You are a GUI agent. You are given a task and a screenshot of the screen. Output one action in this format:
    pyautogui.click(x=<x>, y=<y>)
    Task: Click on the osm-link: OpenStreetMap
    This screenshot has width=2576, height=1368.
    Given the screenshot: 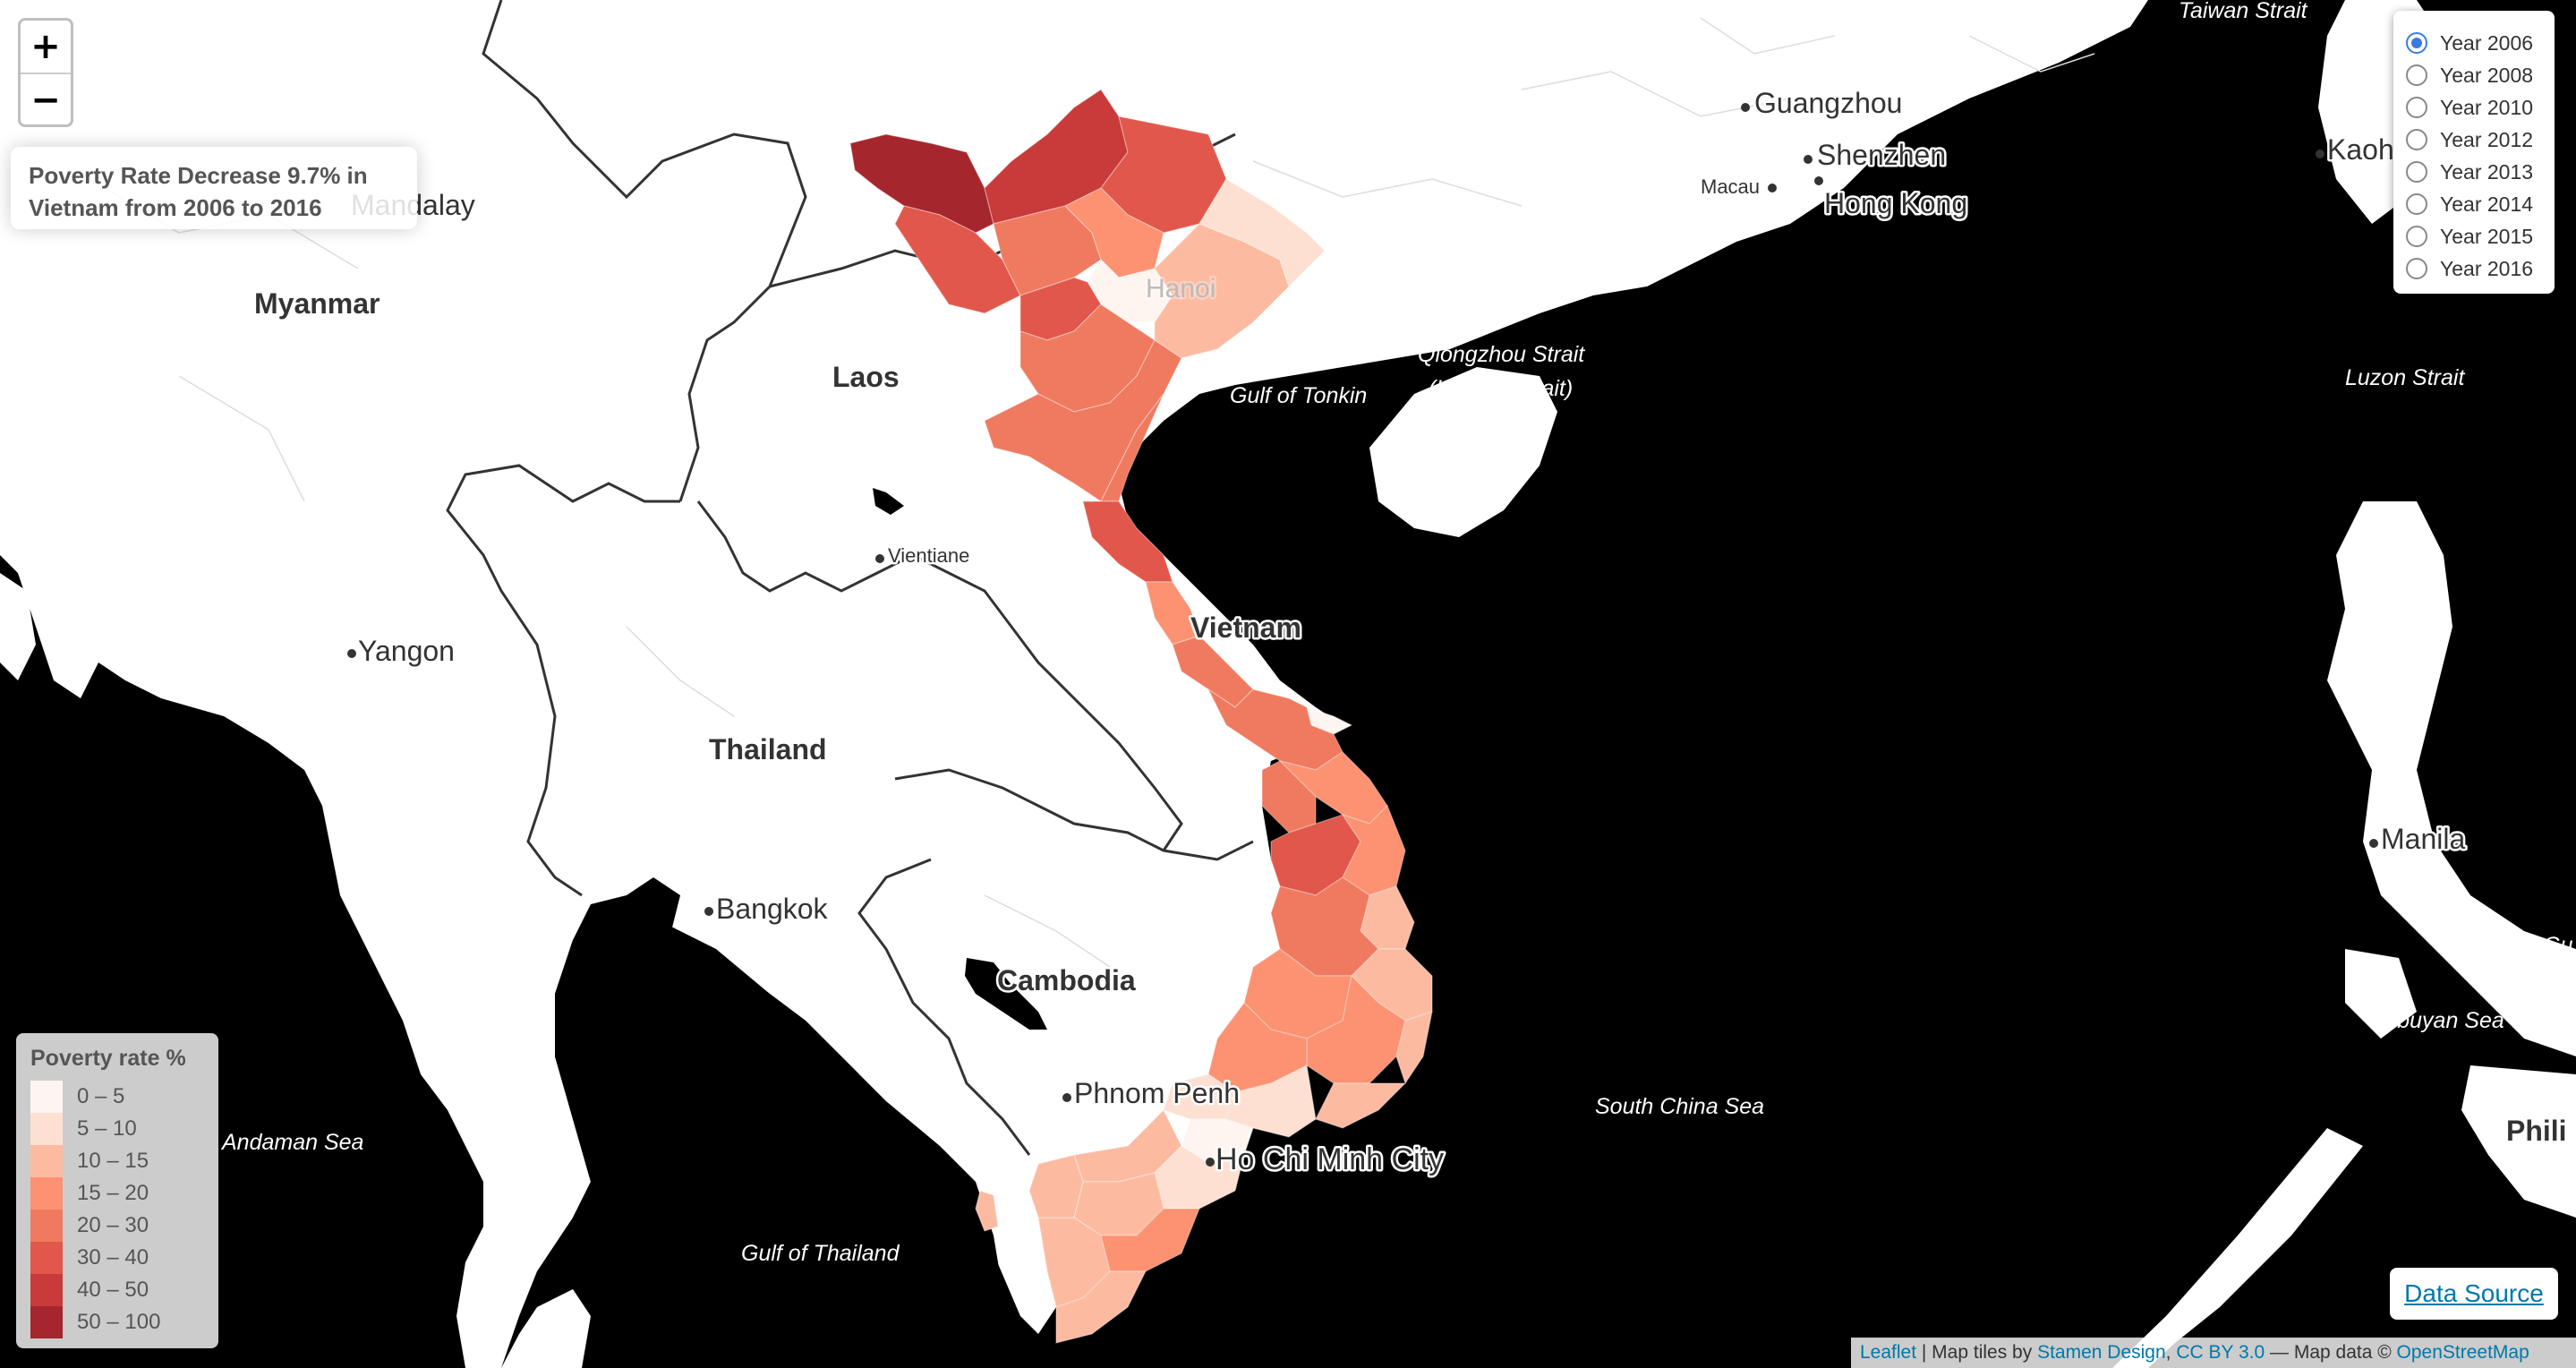 What is the action you would take?
    pyautogui.click(x=2463, y=1353)
    